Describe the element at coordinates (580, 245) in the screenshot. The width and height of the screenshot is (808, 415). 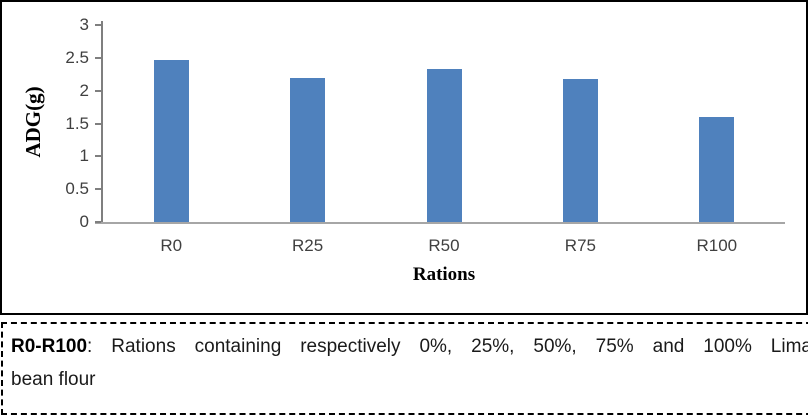
I see `x-category-label: R75` at that location.